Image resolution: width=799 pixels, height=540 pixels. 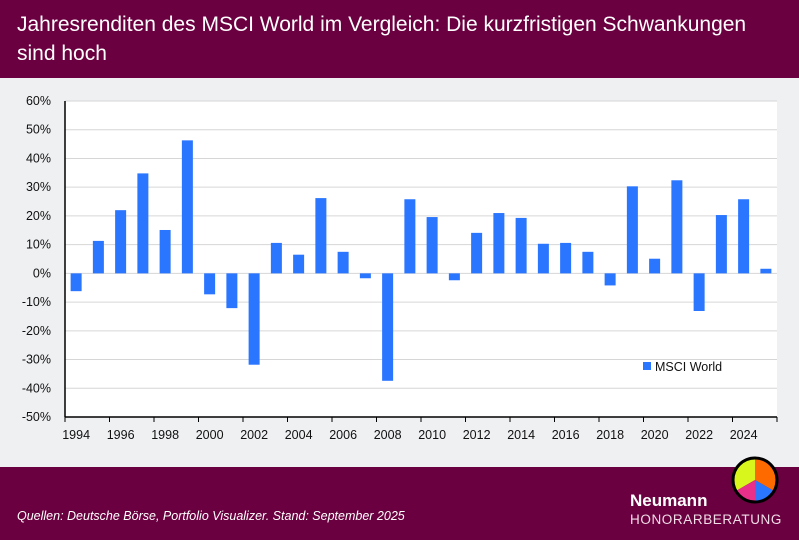 What do you see at coordinates (343, 435) in the screenshot?
I see `x-tick-label: 2006` at bounding box center [343, 435].